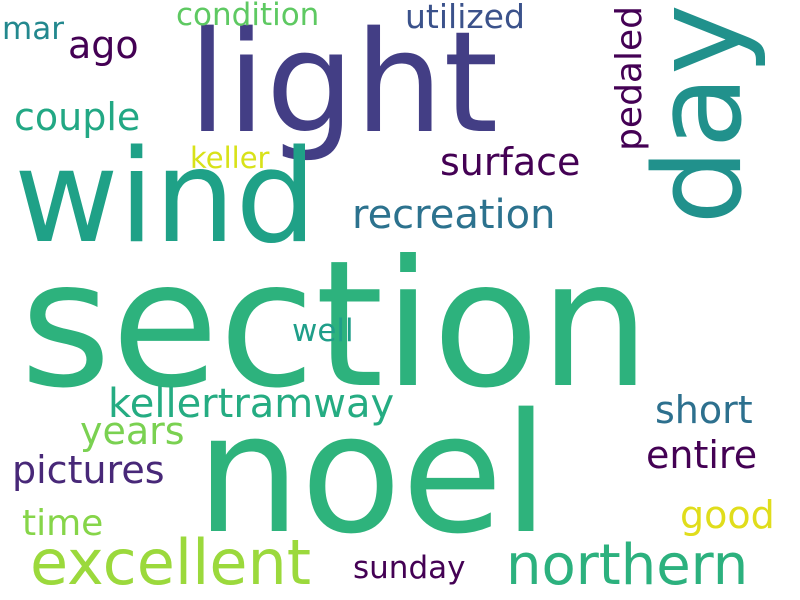 The height and width of the screenshot is (600, 800). I want to click on word-surface: surface, so click(510, 162).